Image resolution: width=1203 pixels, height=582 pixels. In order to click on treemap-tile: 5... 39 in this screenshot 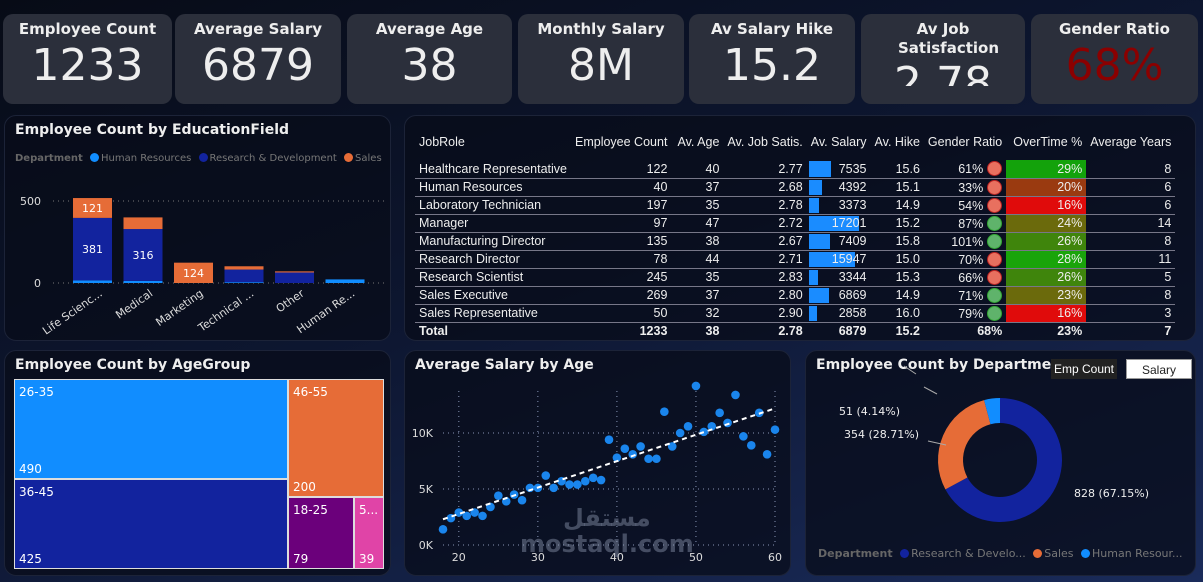, I will do `click(369, 533)`.